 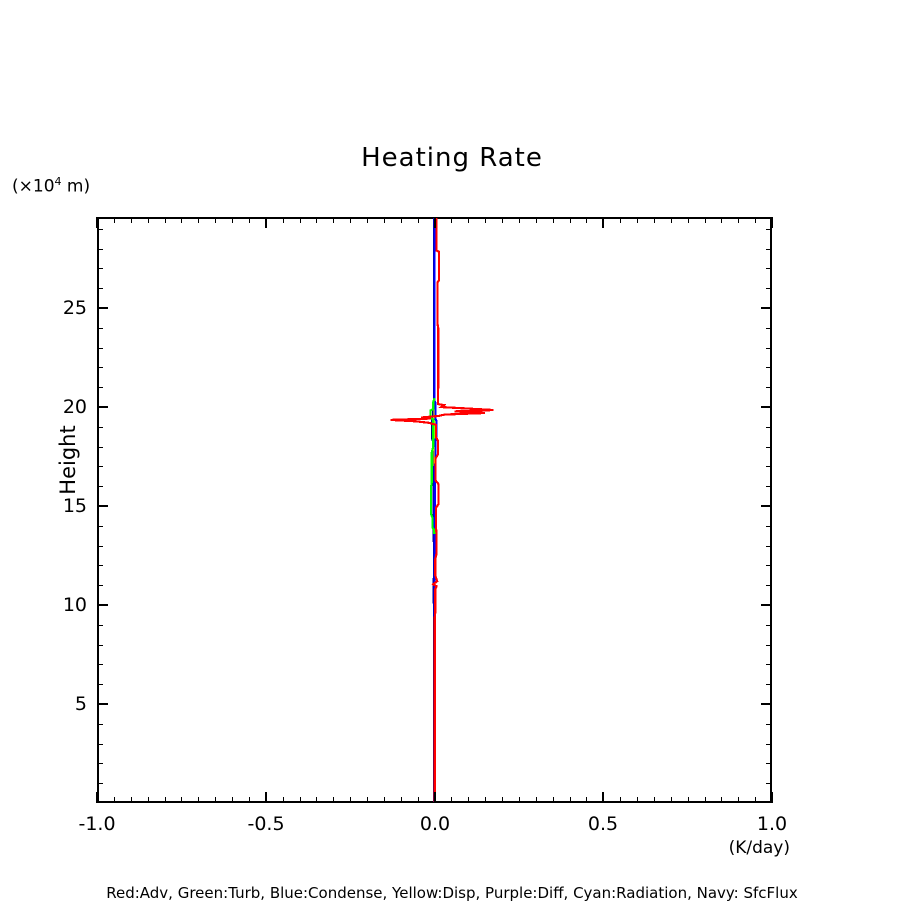 What do you see at coordinates (759, 848) in the screenshot?
I see `x-axis-unit-label: (K/day)` at bounding box center [759, 848].